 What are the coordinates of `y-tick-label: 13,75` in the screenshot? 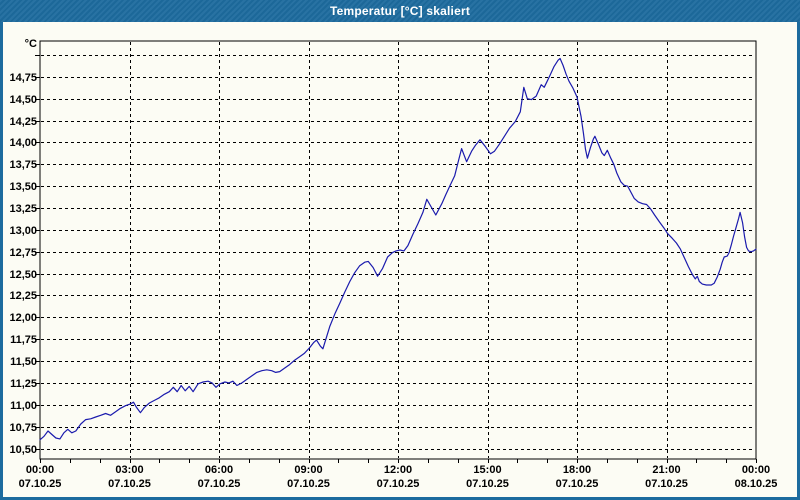 It's located at (23, 164).